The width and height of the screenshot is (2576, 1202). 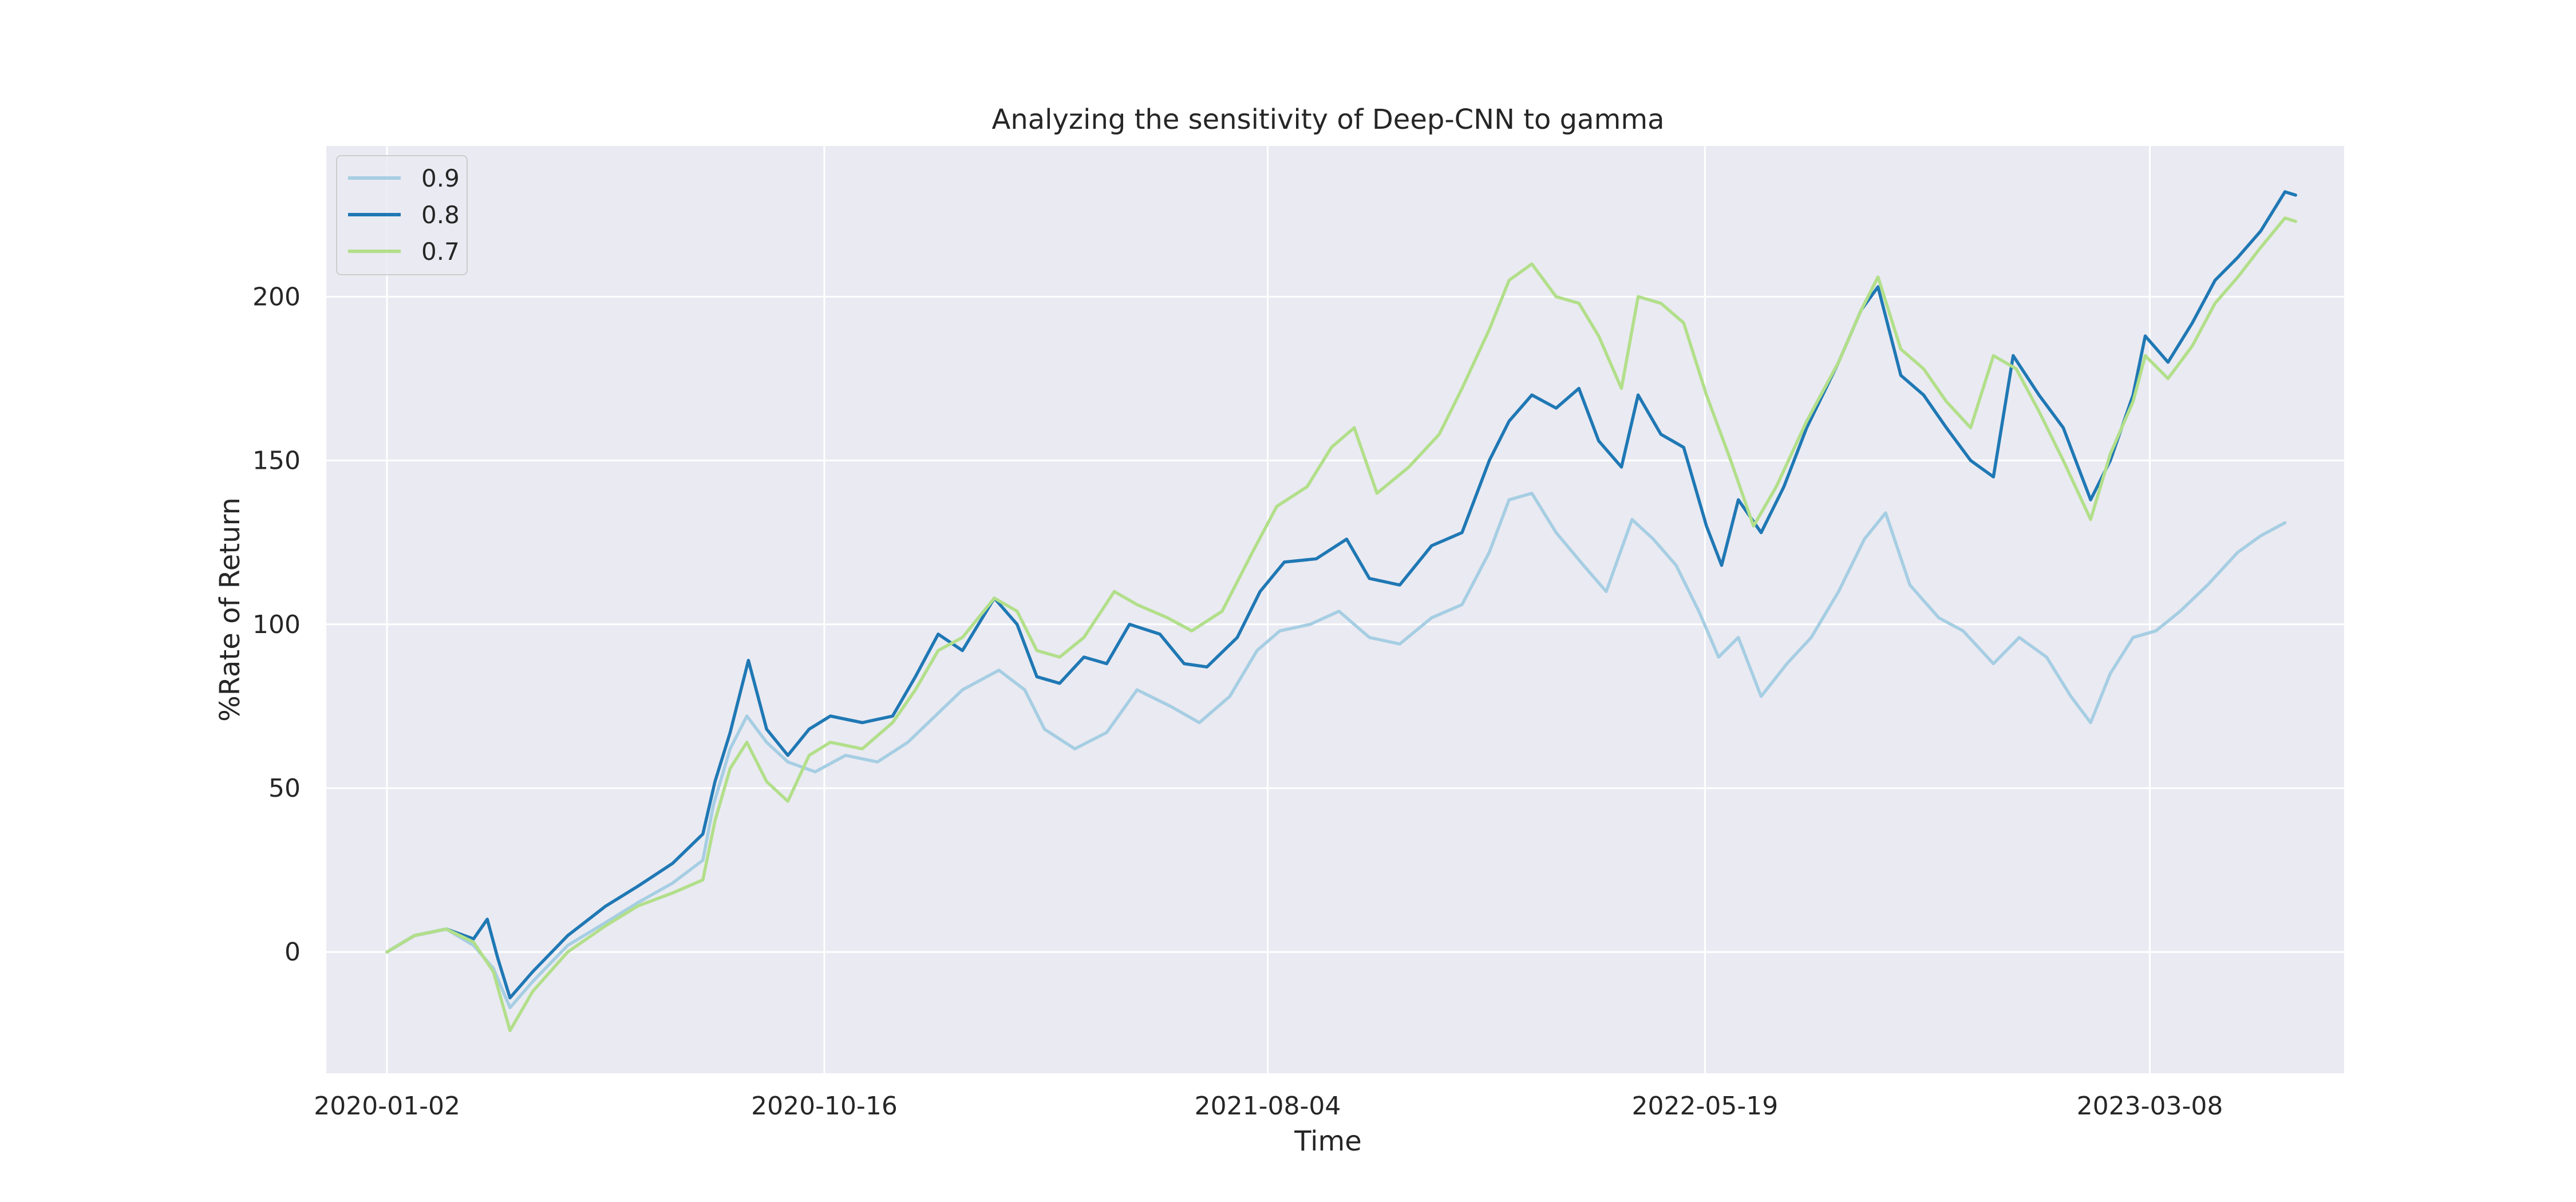 What do you see at coordinates (284, 788) in the screenshot?
I see `y-tick-label: 50` at bounding box center [284, 788].